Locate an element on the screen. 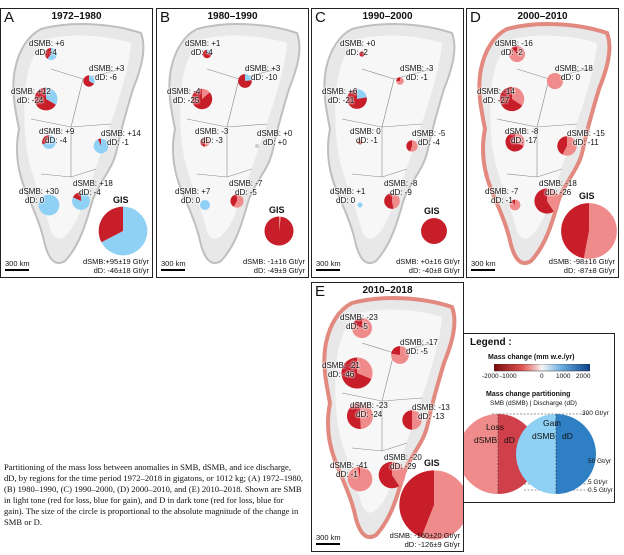  gis-totals: dSMB: -160±20 Gt/yr dD: -126±9 Gt/yr is located at coordinates (425, 540).